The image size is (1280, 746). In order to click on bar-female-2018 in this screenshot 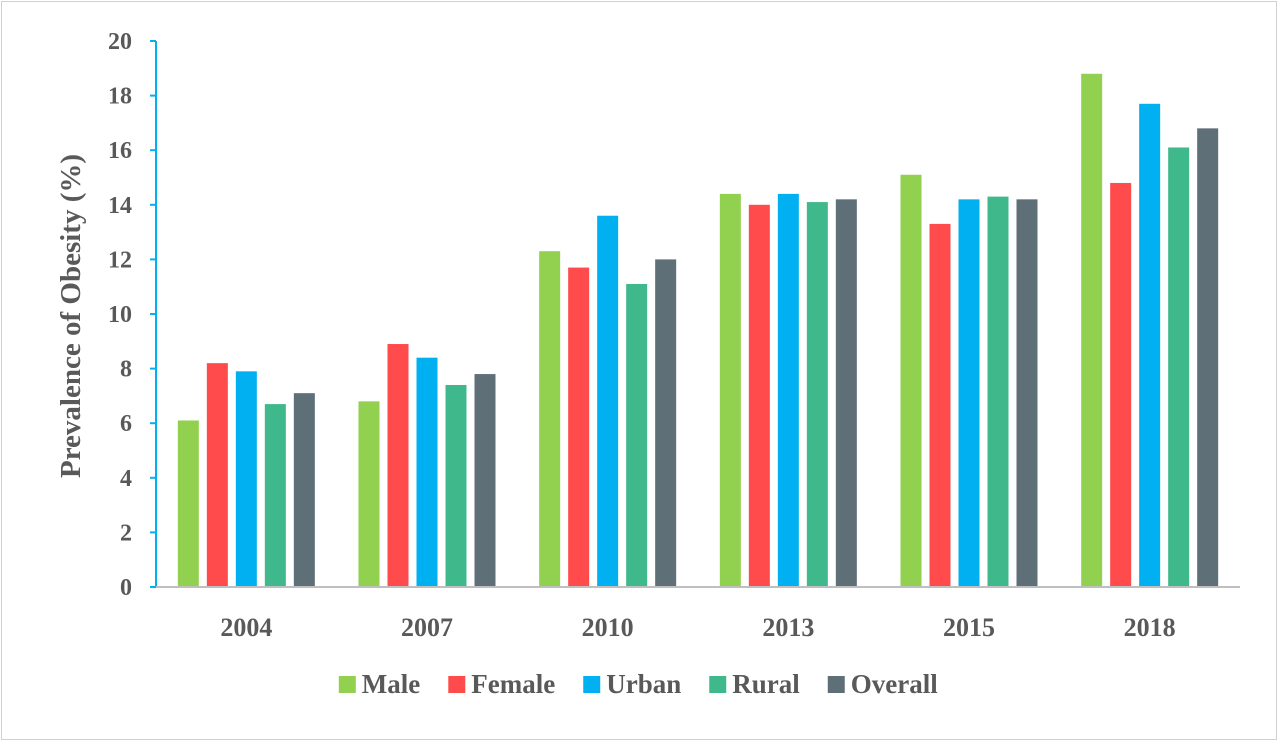, I will do `click(1121, 384)`.